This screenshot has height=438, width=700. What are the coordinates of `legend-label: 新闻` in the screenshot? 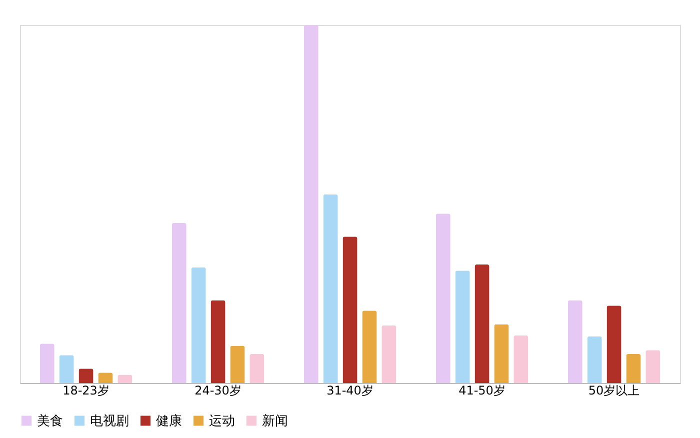 It's located at (275, 421).